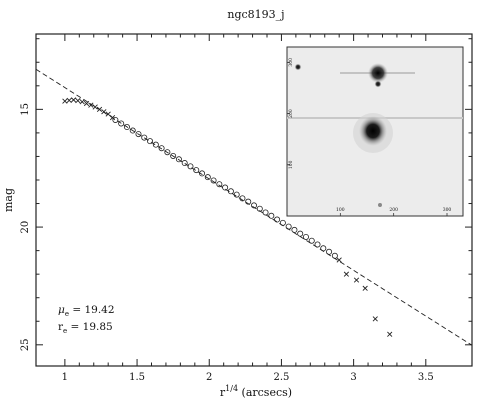 This screenshot has height=408, width=486. I want to click on x-tick-label: 1, so click(65, 377).